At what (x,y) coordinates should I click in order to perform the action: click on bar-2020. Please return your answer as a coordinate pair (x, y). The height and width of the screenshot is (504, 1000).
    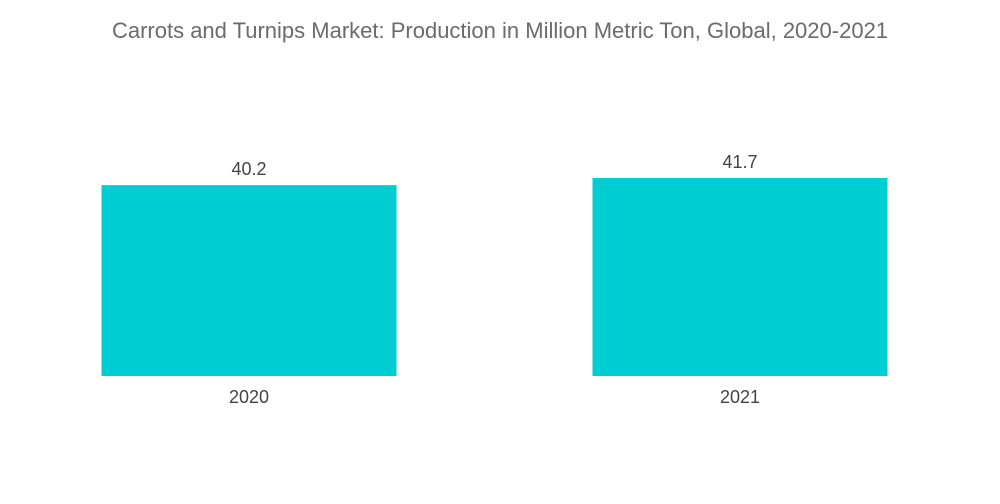
    Looking at the image, I should click on (249, 280).